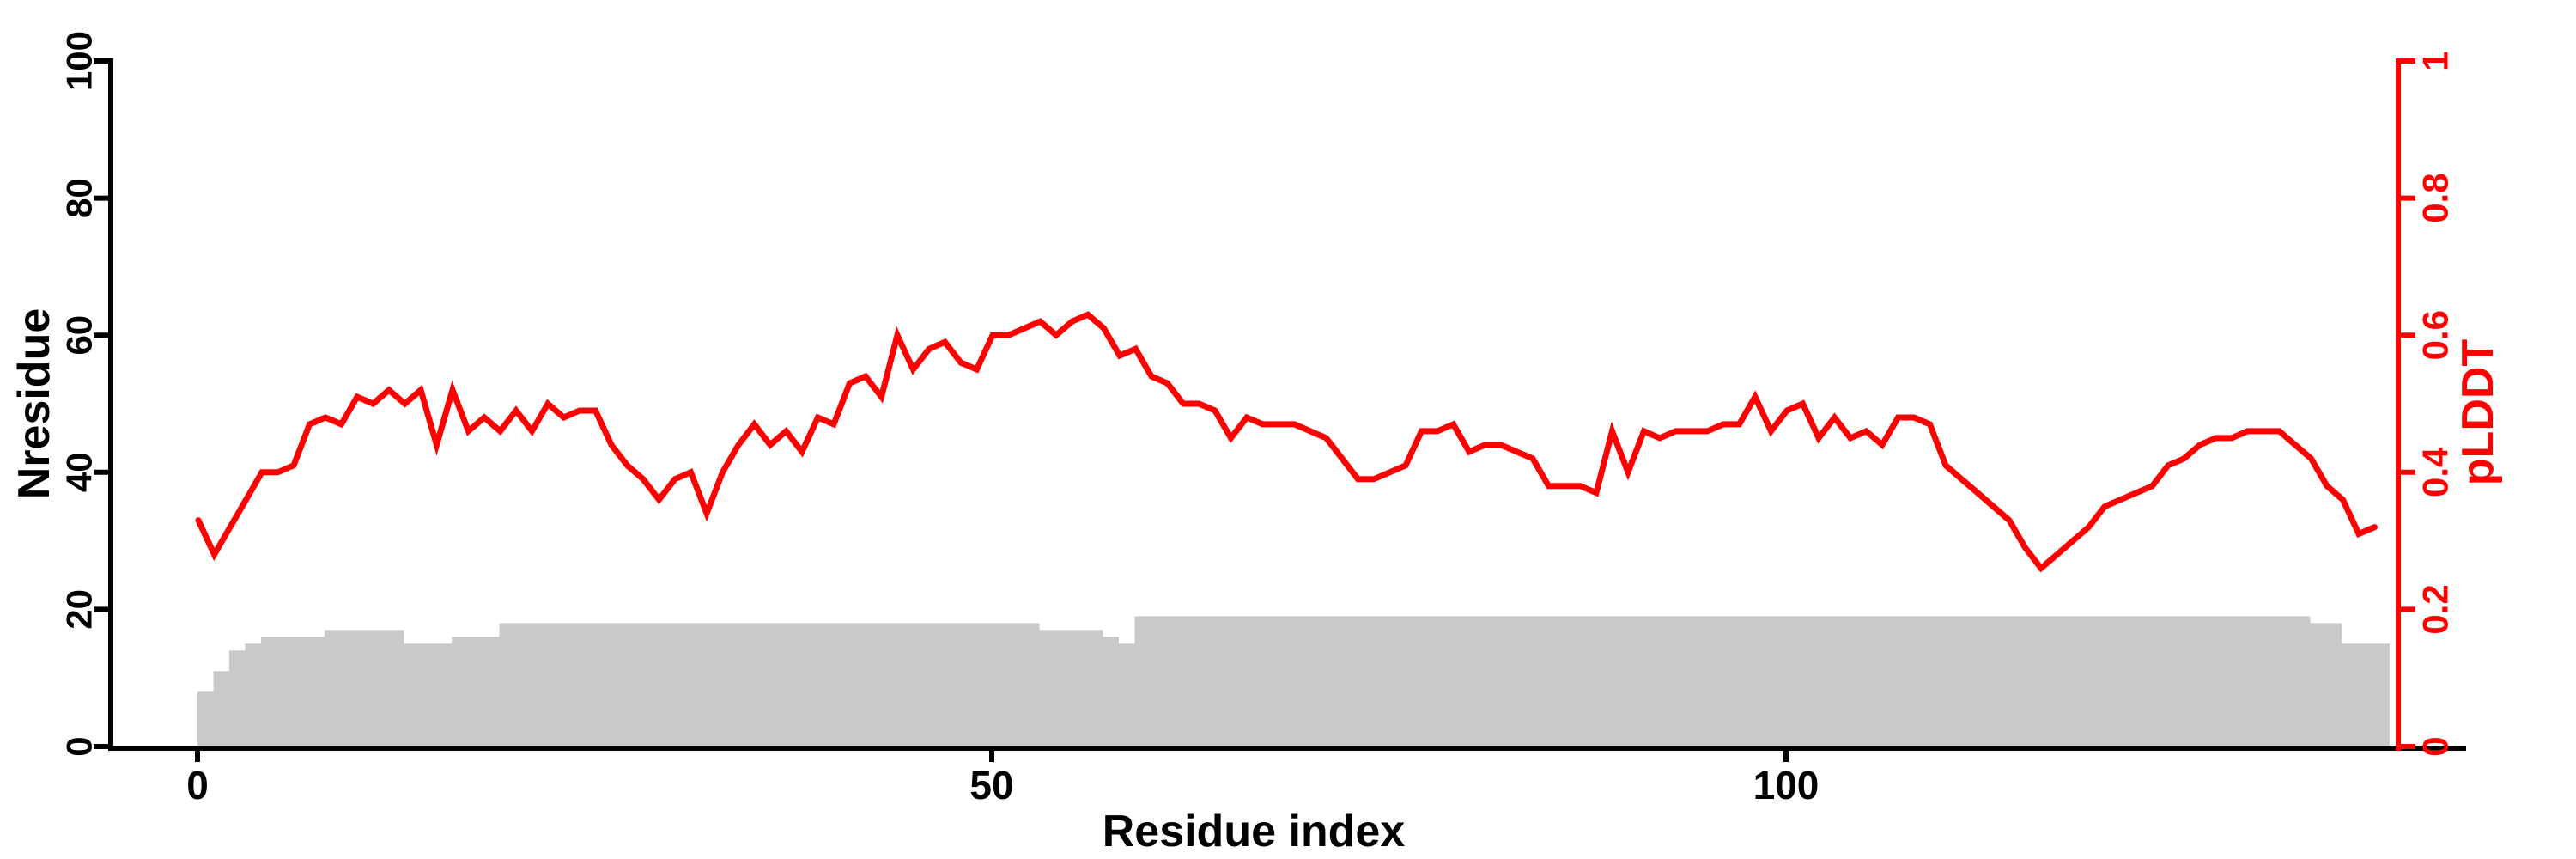  I want to click on left-tick-label: 0, so click(79, 746).